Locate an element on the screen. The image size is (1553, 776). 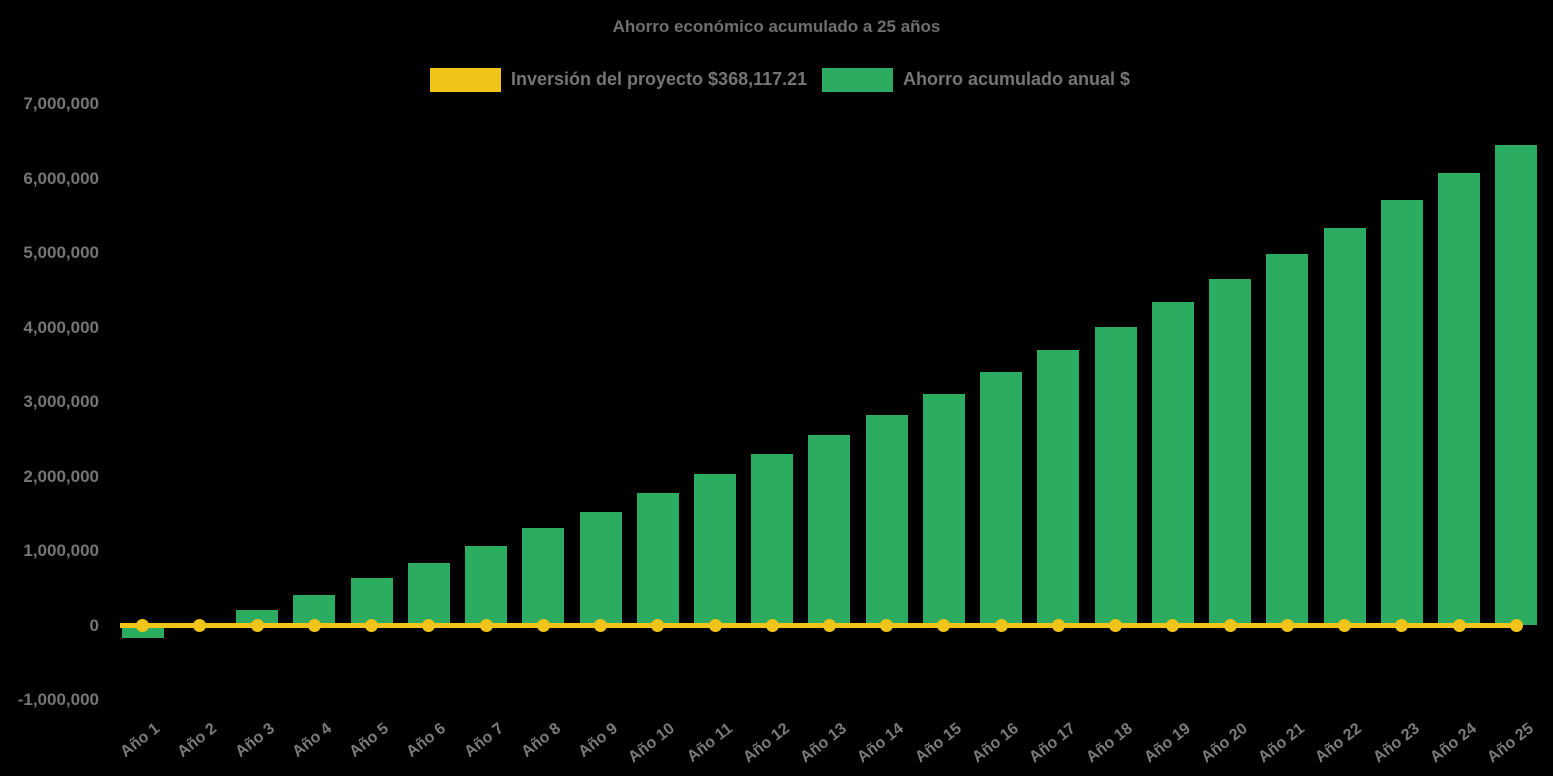
x-tick-label: Año 6 is located at coordinates (426, 740).